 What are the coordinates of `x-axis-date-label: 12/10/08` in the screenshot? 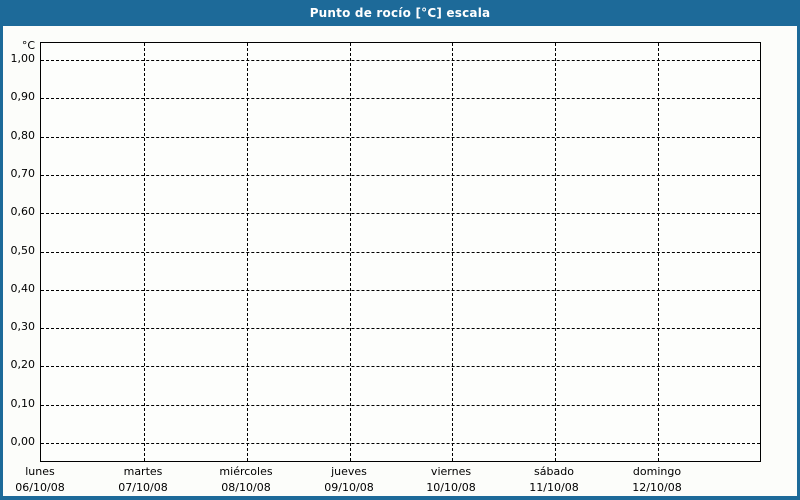 It's located at (657, 487).